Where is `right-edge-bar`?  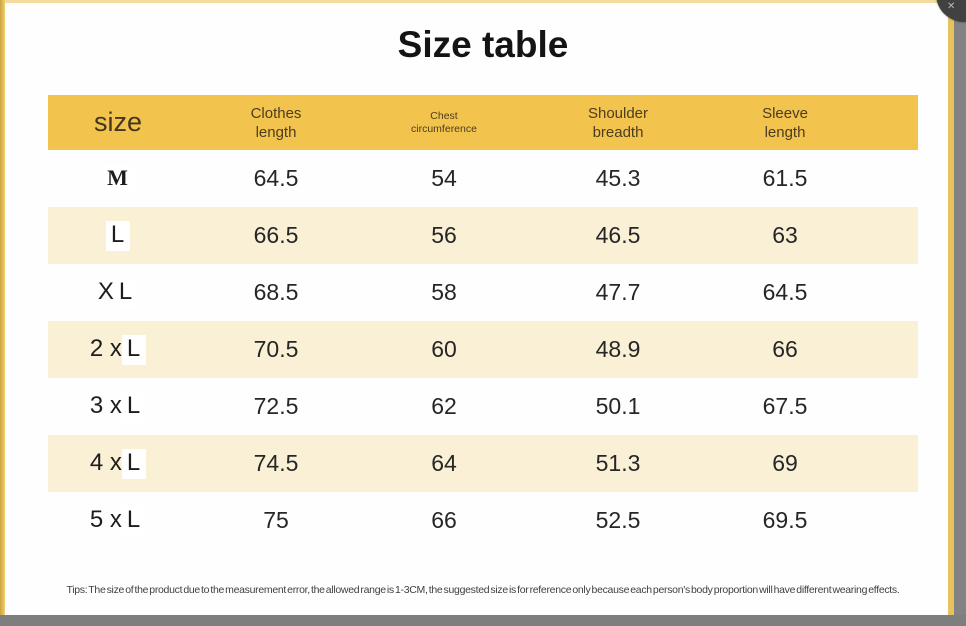
right-edge-bar is located at coordinates (960, 313).